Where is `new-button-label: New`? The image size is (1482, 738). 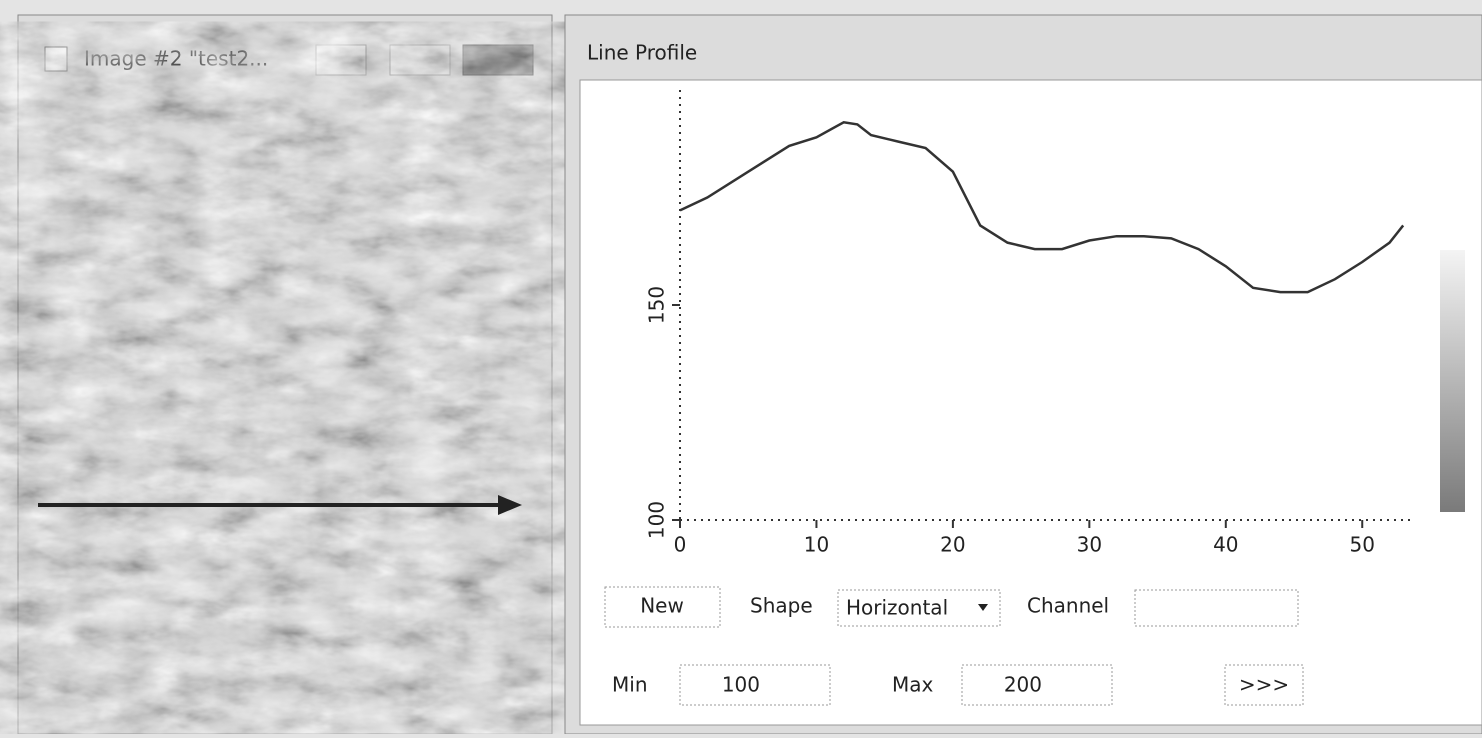
new-button-label: New is located at coordinates (662, 606).